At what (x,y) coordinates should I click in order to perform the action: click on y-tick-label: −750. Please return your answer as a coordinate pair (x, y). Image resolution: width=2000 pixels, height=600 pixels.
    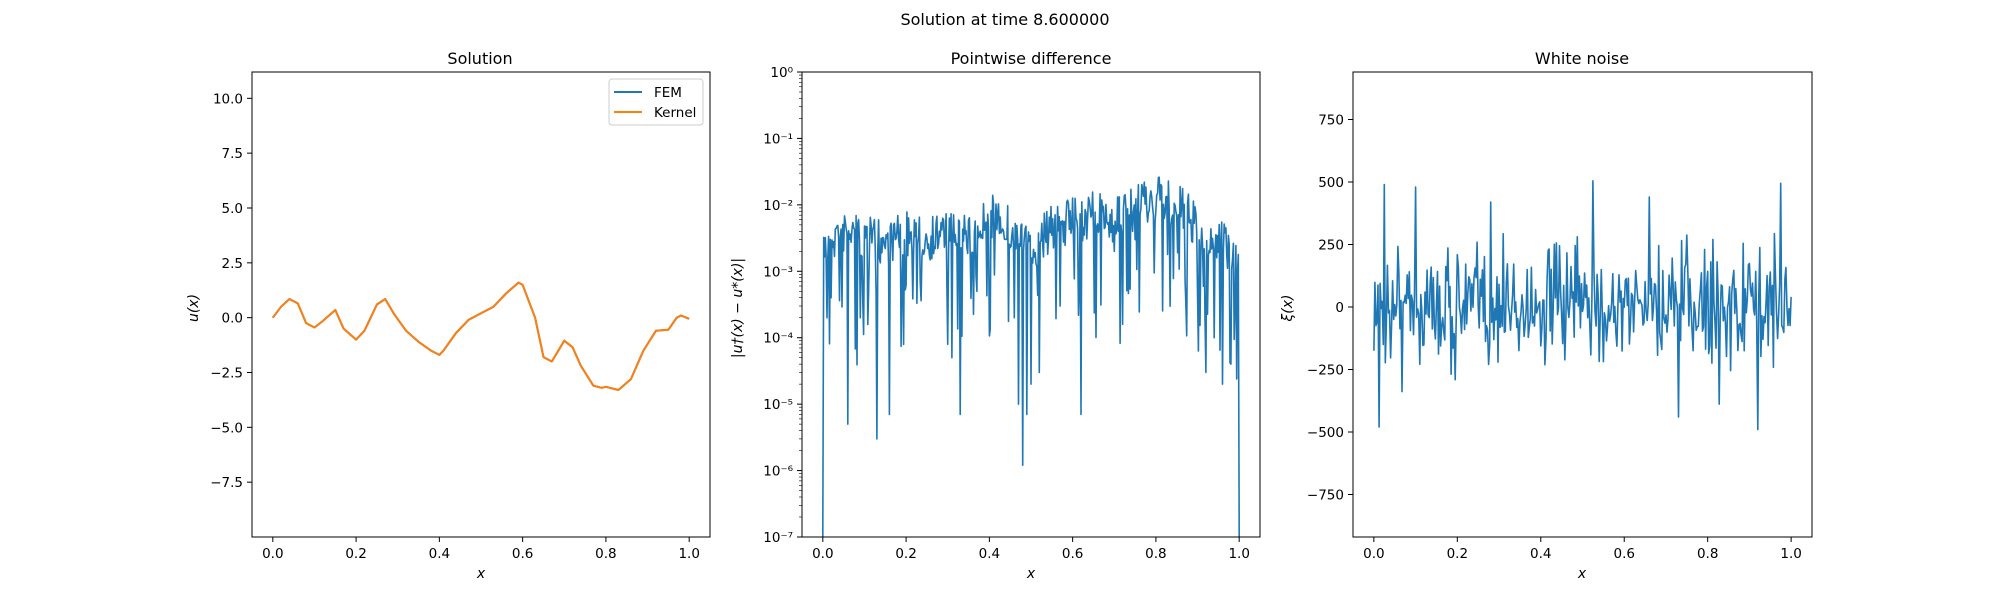
    Looking at the image, I should click on (1325, 496).